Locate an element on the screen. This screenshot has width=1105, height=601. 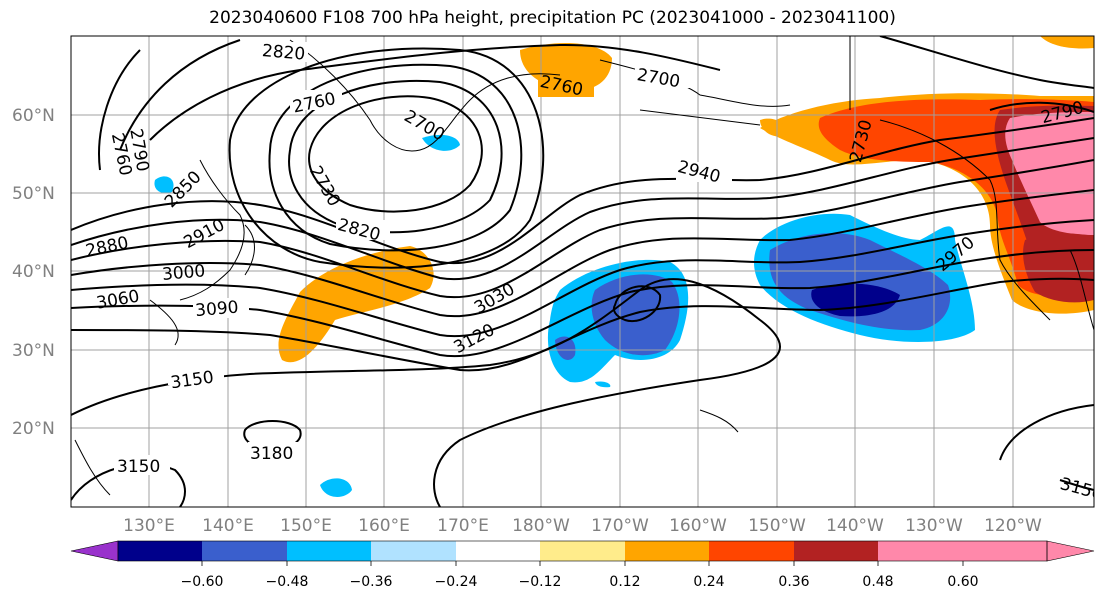
colorbar-outline is located at coordinates (582, 551).